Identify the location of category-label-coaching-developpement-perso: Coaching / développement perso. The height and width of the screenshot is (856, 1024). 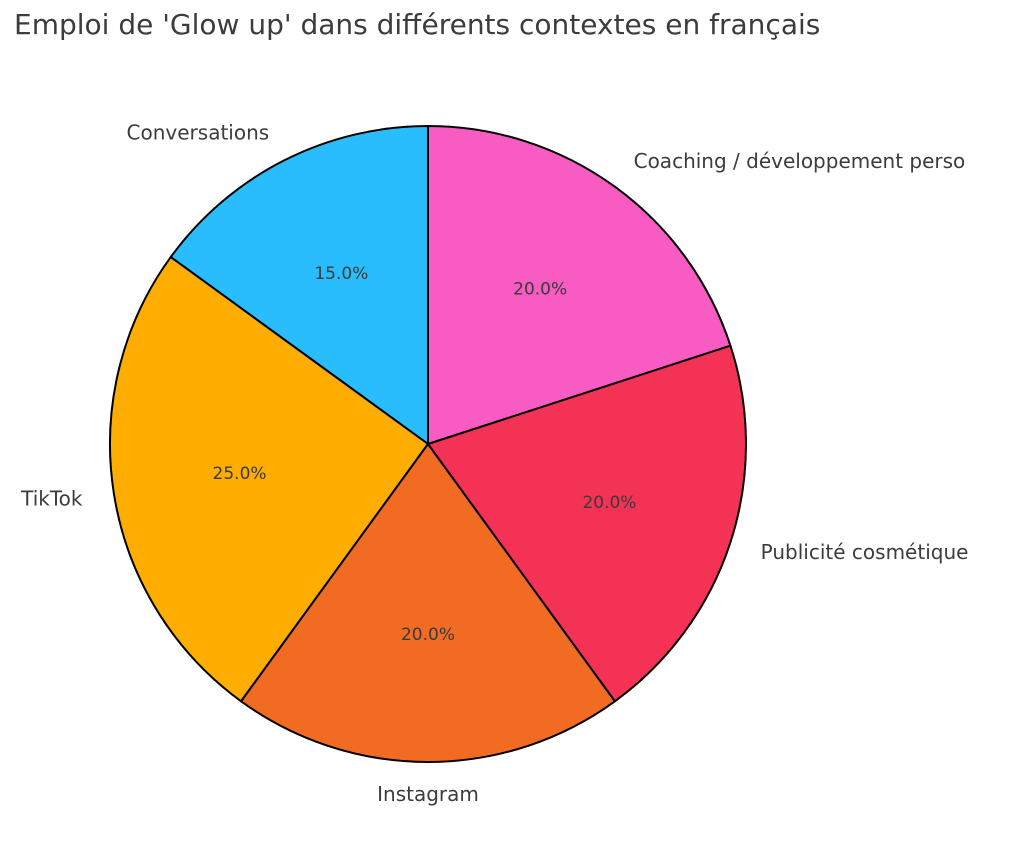
(800, 161).